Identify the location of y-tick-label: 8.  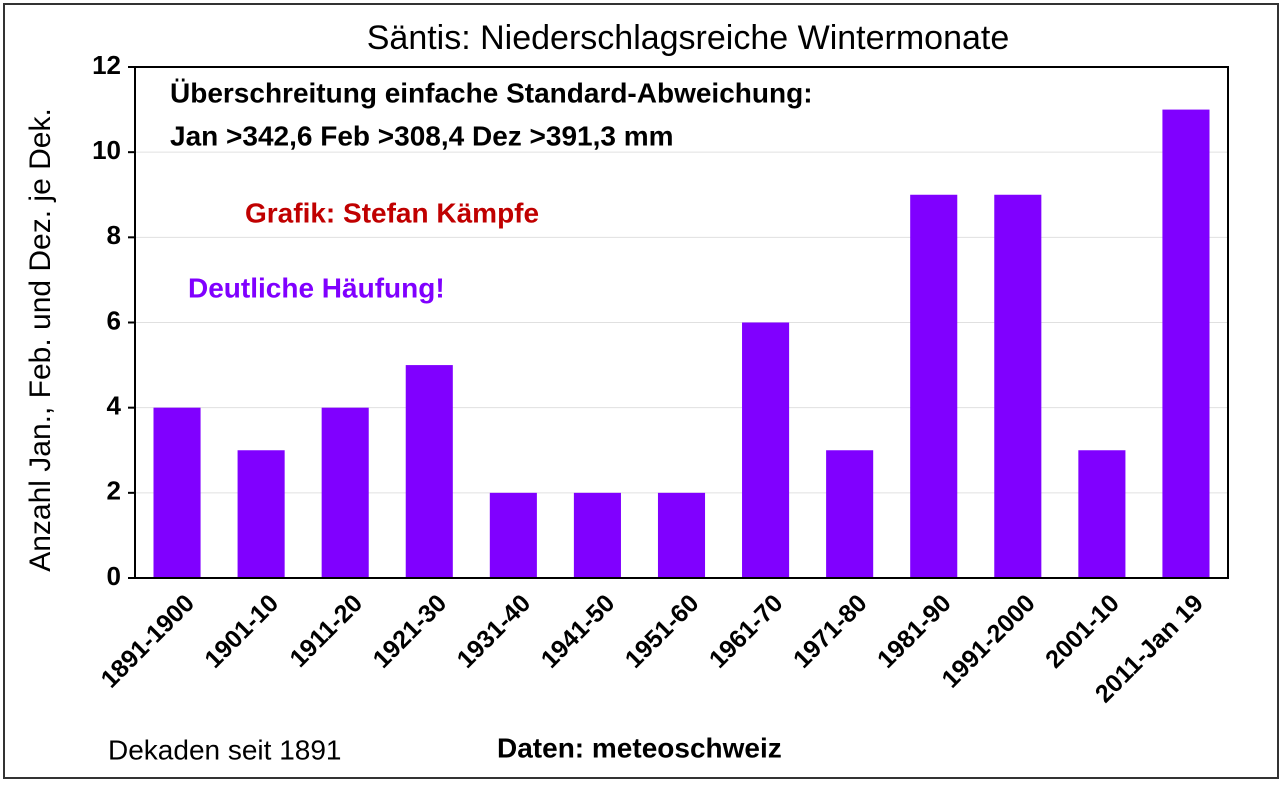
(114, 235).